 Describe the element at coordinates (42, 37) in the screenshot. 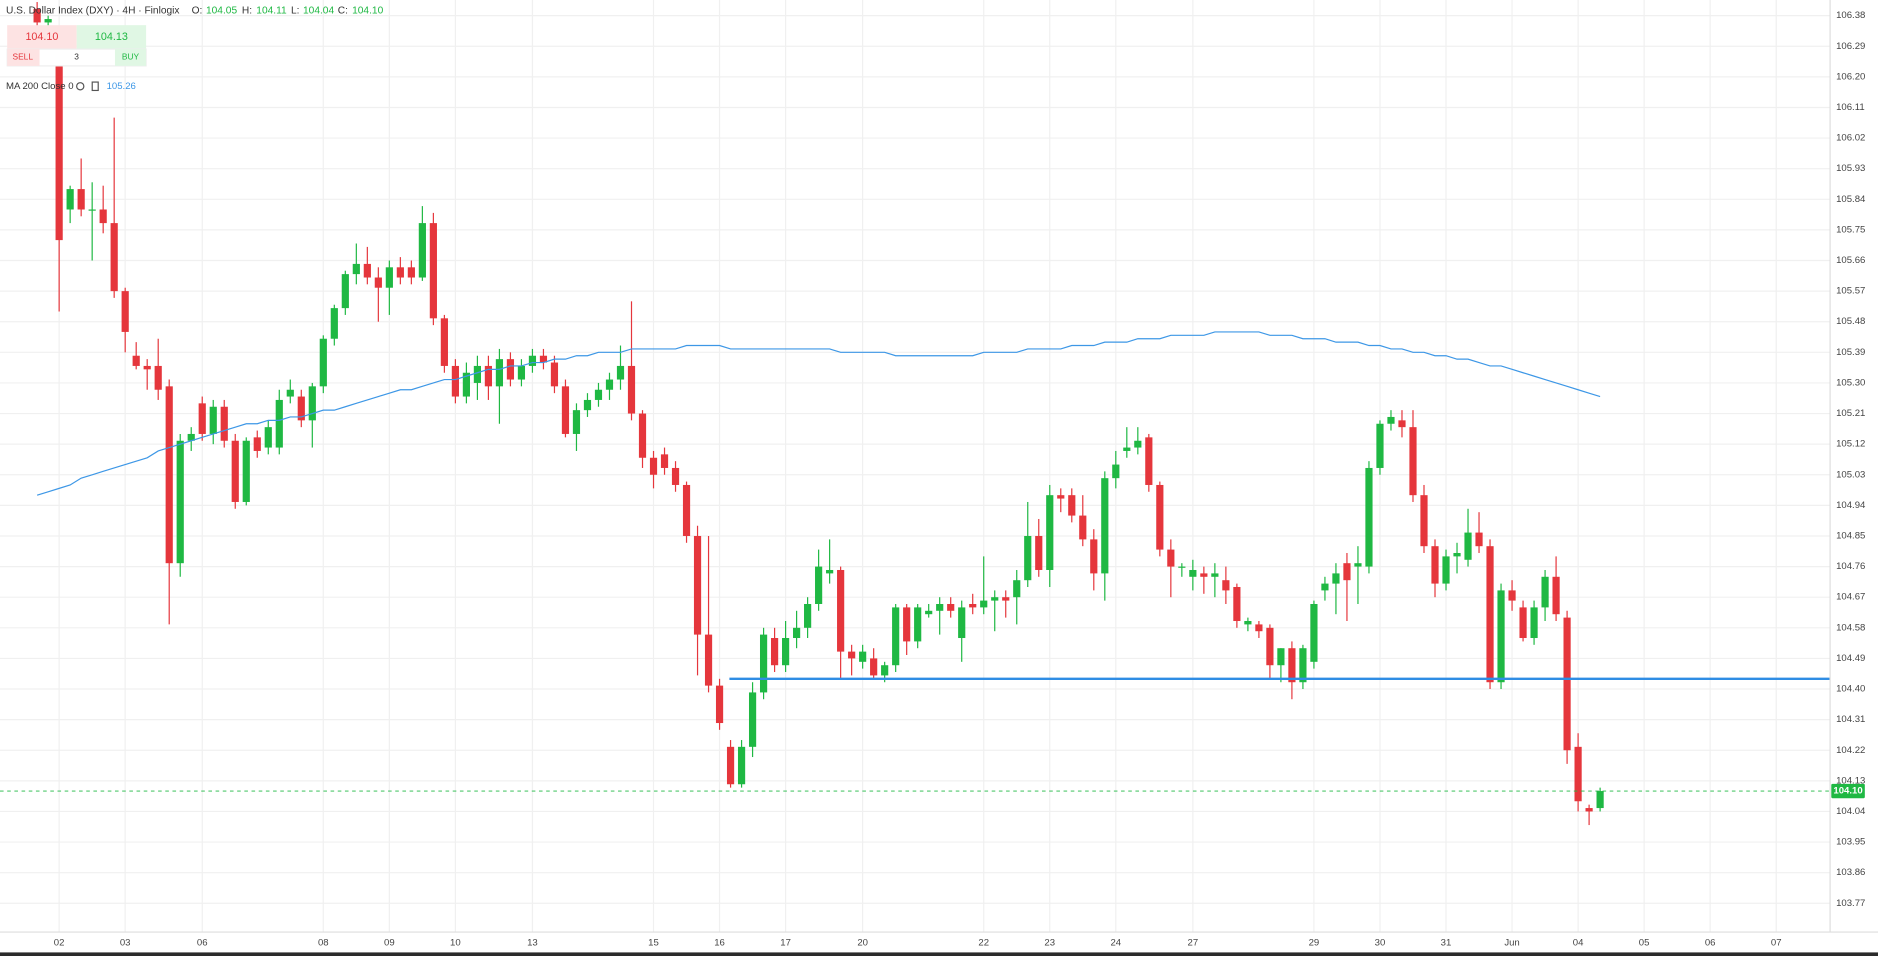

I see `sell-button` at that location.